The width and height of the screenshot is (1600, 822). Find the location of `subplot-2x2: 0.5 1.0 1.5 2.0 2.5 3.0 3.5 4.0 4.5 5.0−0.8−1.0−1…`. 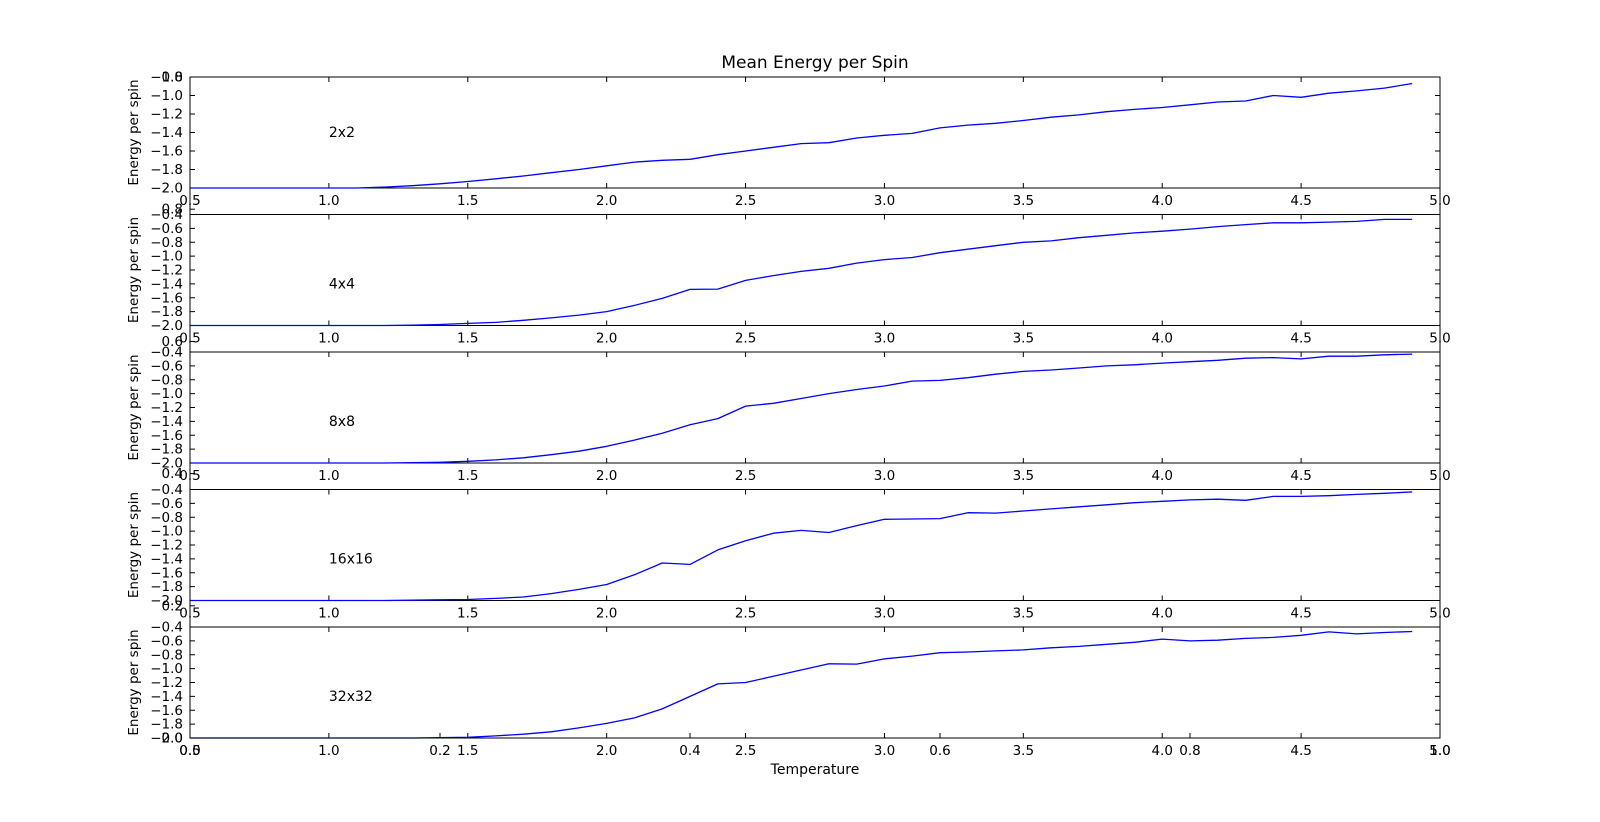

subplot-2x2: 0.5 1.0 1.5 2.0 2.5 3.0 3.5 4.0 4.5 5.0−0.8−1.0−1… is located at coordinates (788, 140).